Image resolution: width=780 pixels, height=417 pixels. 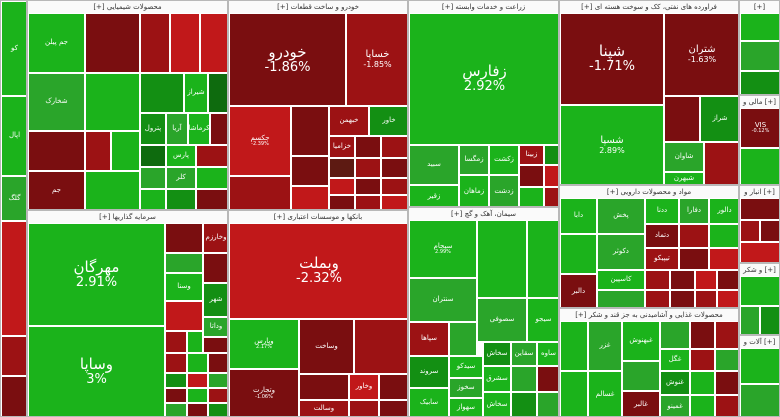 I want to click on sector-title: فراورده های نفتی، کک و سوخت هسته ای [+], so click(x=649, y=7).